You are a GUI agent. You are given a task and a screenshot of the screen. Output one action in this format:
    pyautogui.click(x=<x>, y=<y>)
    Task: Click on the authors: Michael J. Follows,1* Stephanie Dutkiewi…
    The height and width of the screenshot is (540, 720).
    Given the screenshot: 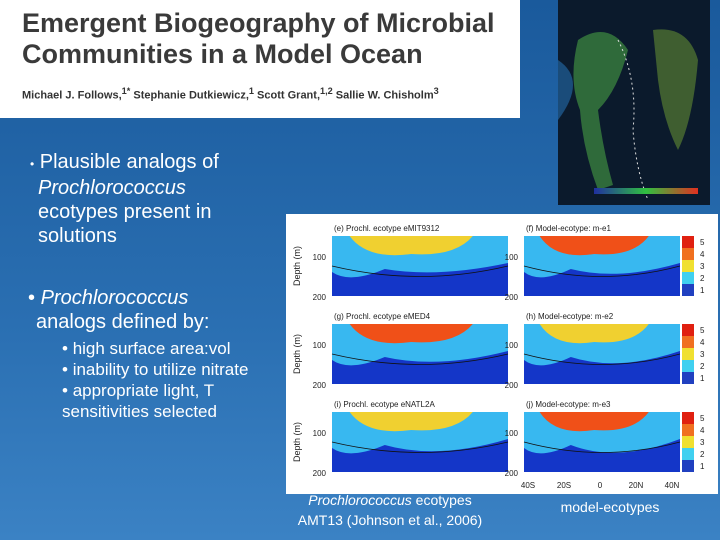 What is the action you would take?
    pyautogui.click(x=230, y=94)
    